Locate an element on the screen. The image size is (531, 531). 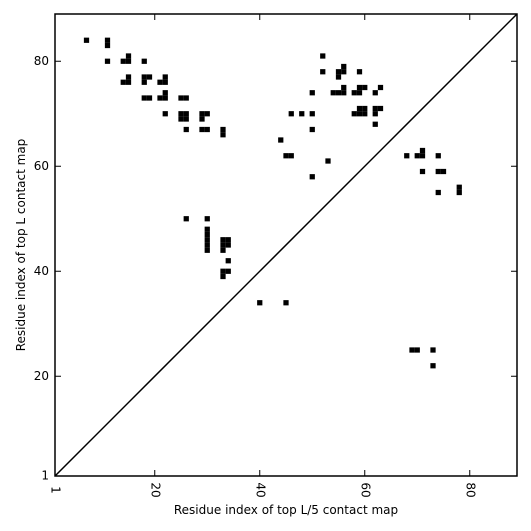
x-tick-label: 40 is located at coordinates (260, 489).